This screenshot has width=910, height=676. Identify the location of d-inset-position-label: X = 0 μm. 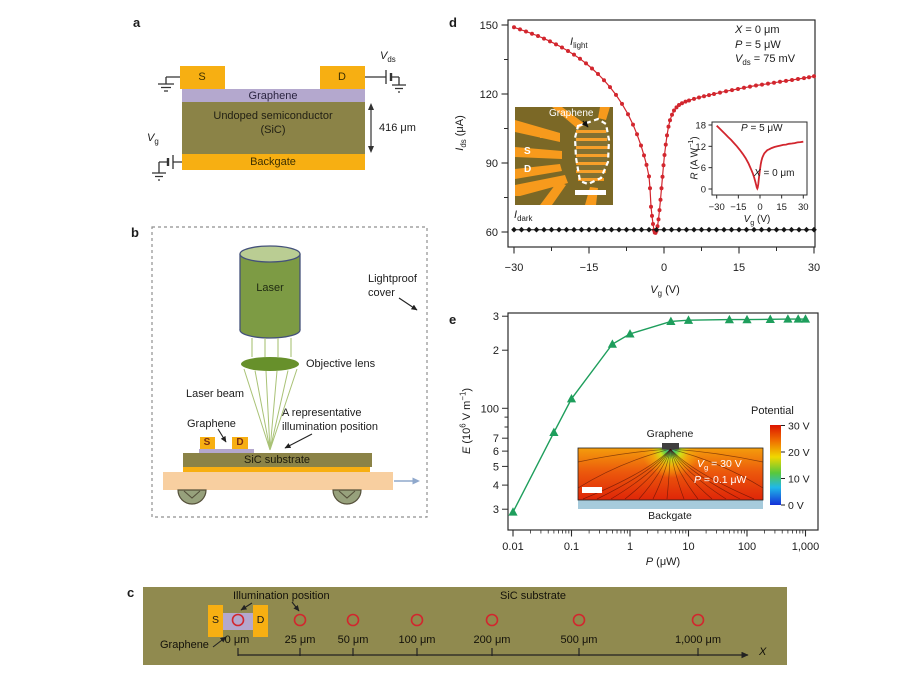
(774, 173).